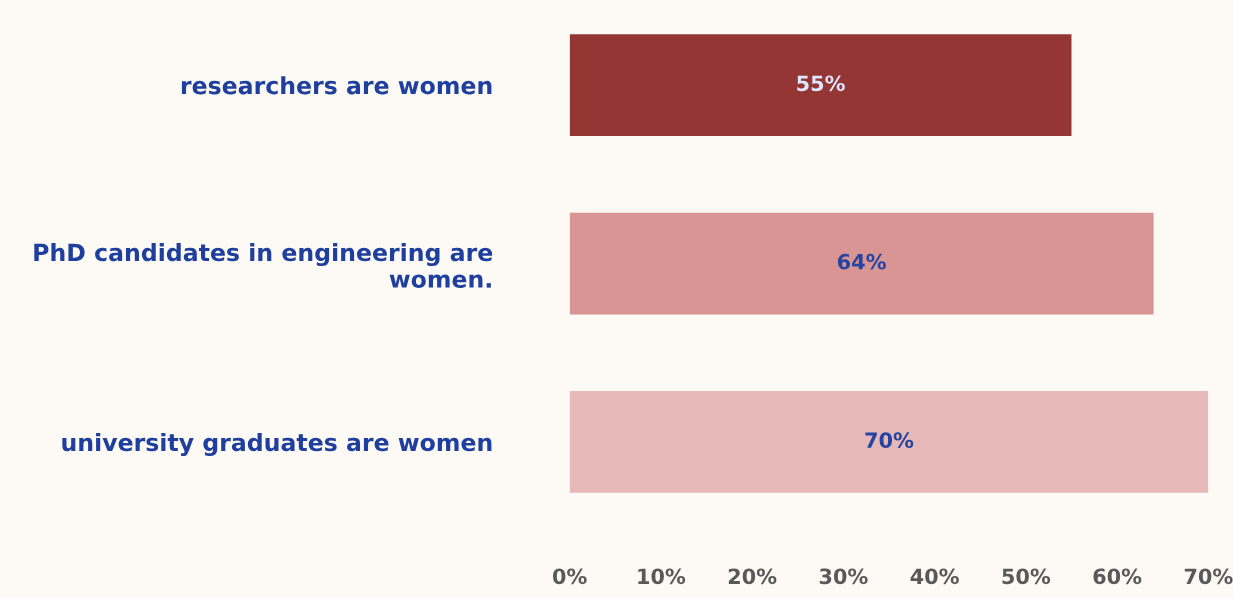 This screenshot has height=598, width=1233. What do you see at coordinates (263, 265) in the screenshot?
I see `y-tick-label: PhD candidates in engineering are women.` at bounding box center [263, 265].